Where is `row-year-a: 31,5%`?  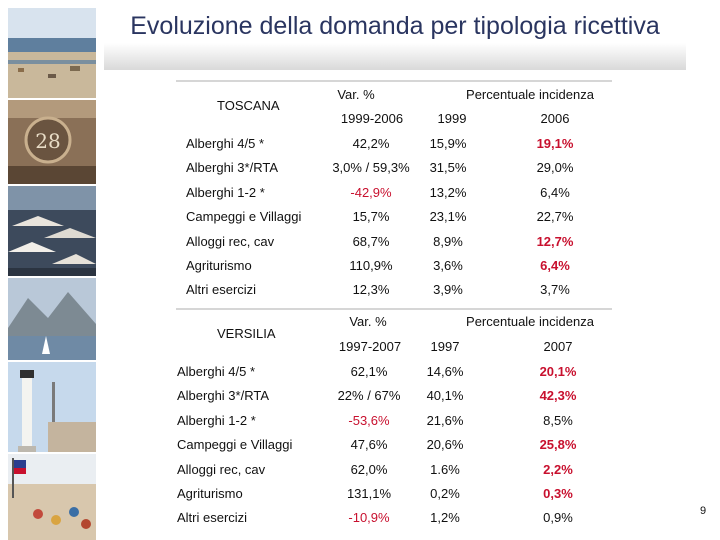
row-year-a: 31,5% is located at coordinates (448, 168).